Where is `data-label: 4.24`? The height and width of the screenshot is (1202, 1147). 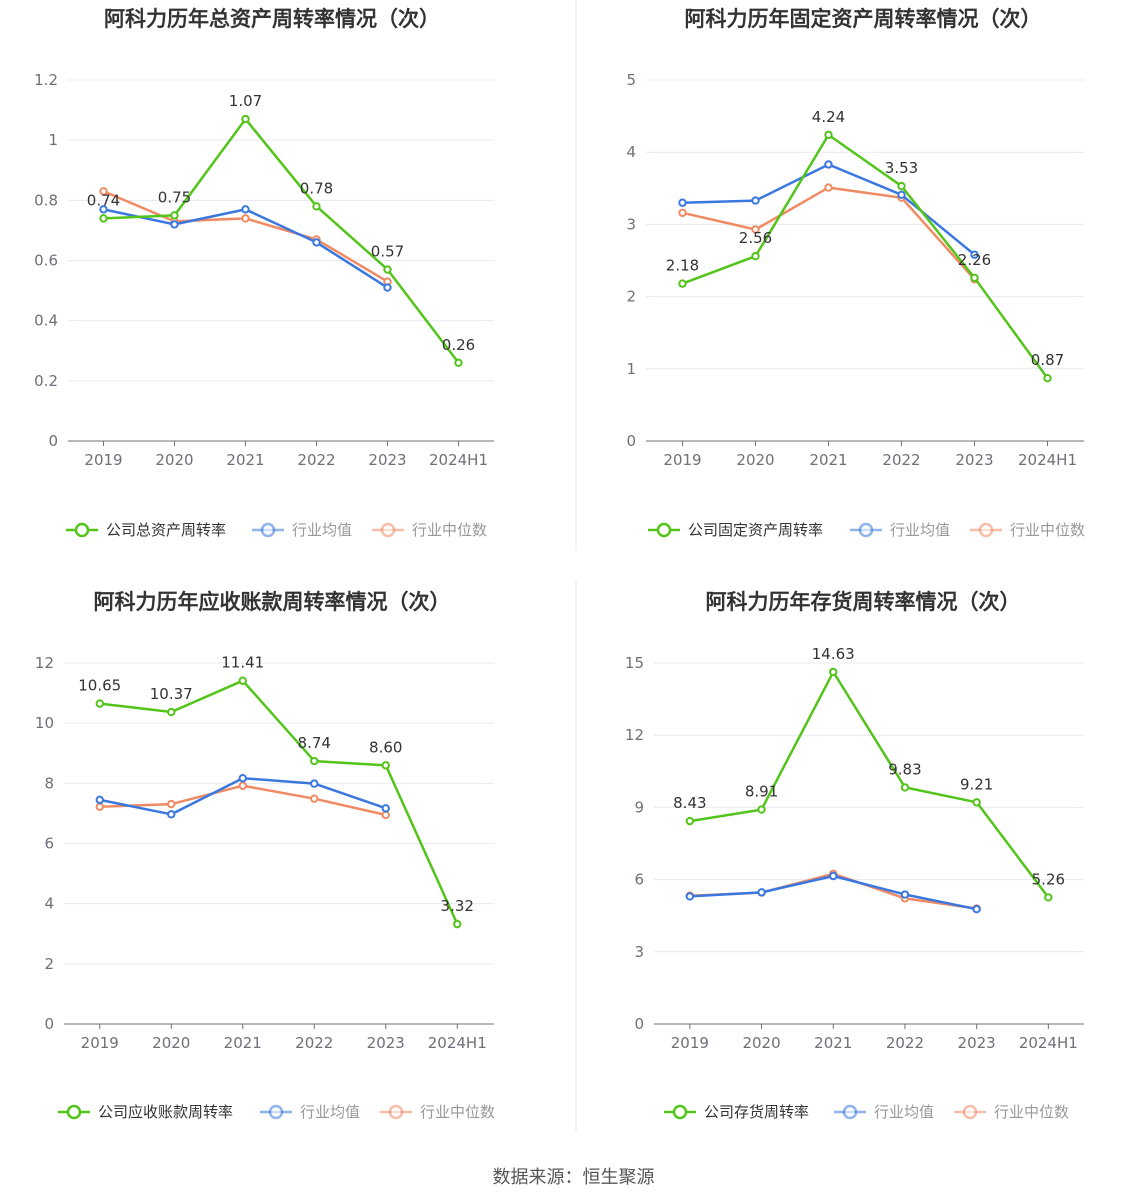
data-label: 4.24 is located at coordinates (828, 117).